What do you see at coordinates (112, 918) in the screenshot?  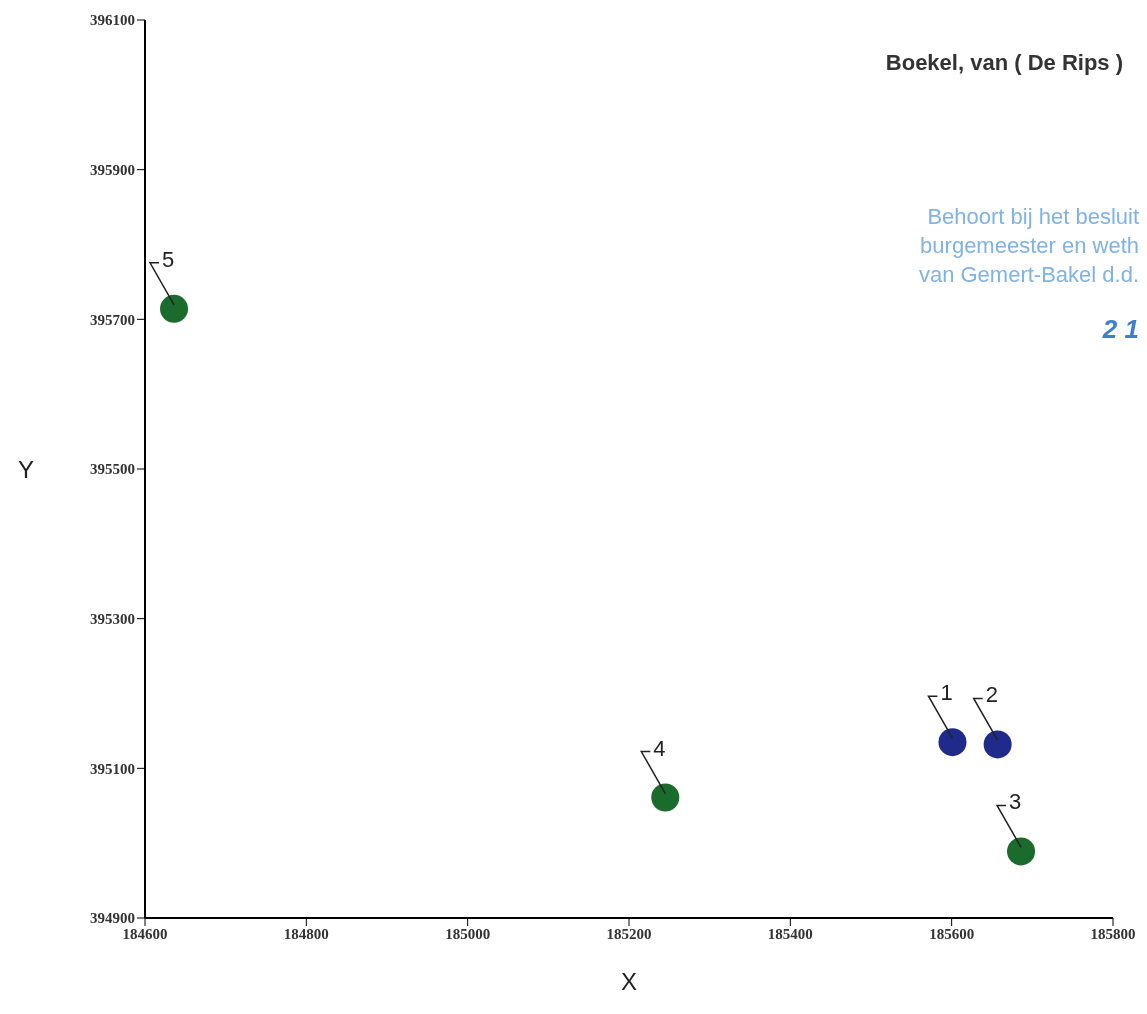 I see `y-tick-label: 394900` at bounding box center [112, 918].